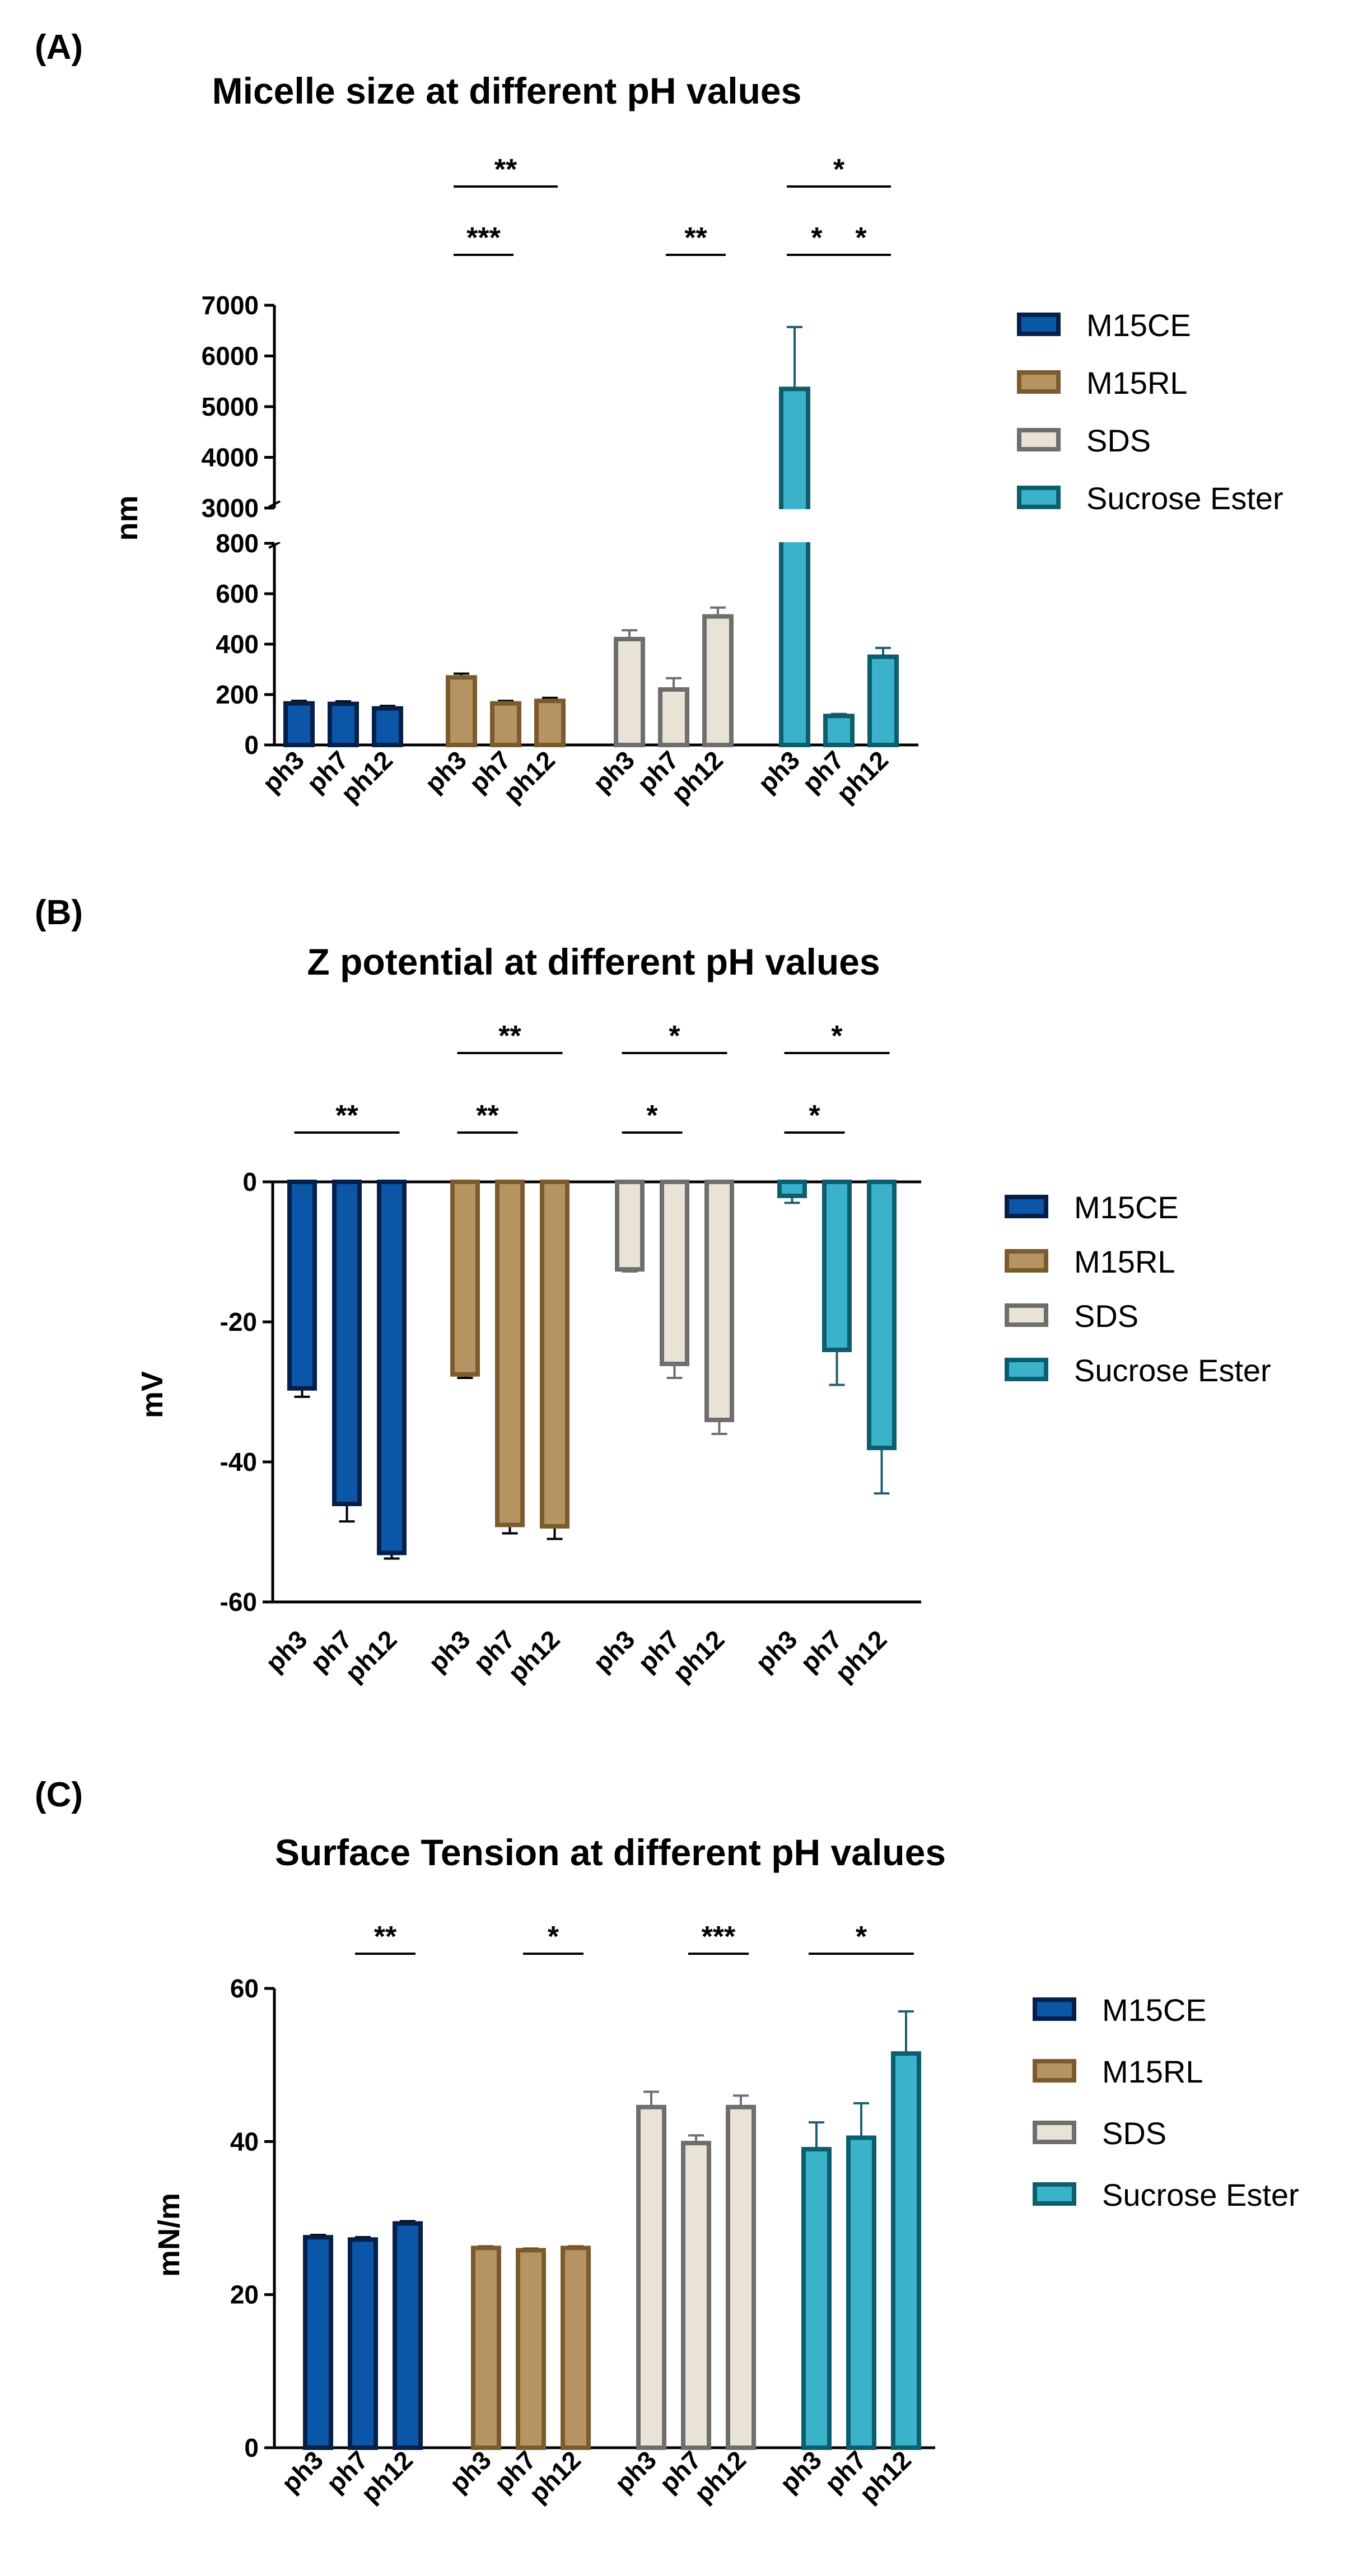  What do you see at coordinates (239, 1461) in the screenshot?
I see `y-tick-label: -40` at bounding box center [239, 1461].